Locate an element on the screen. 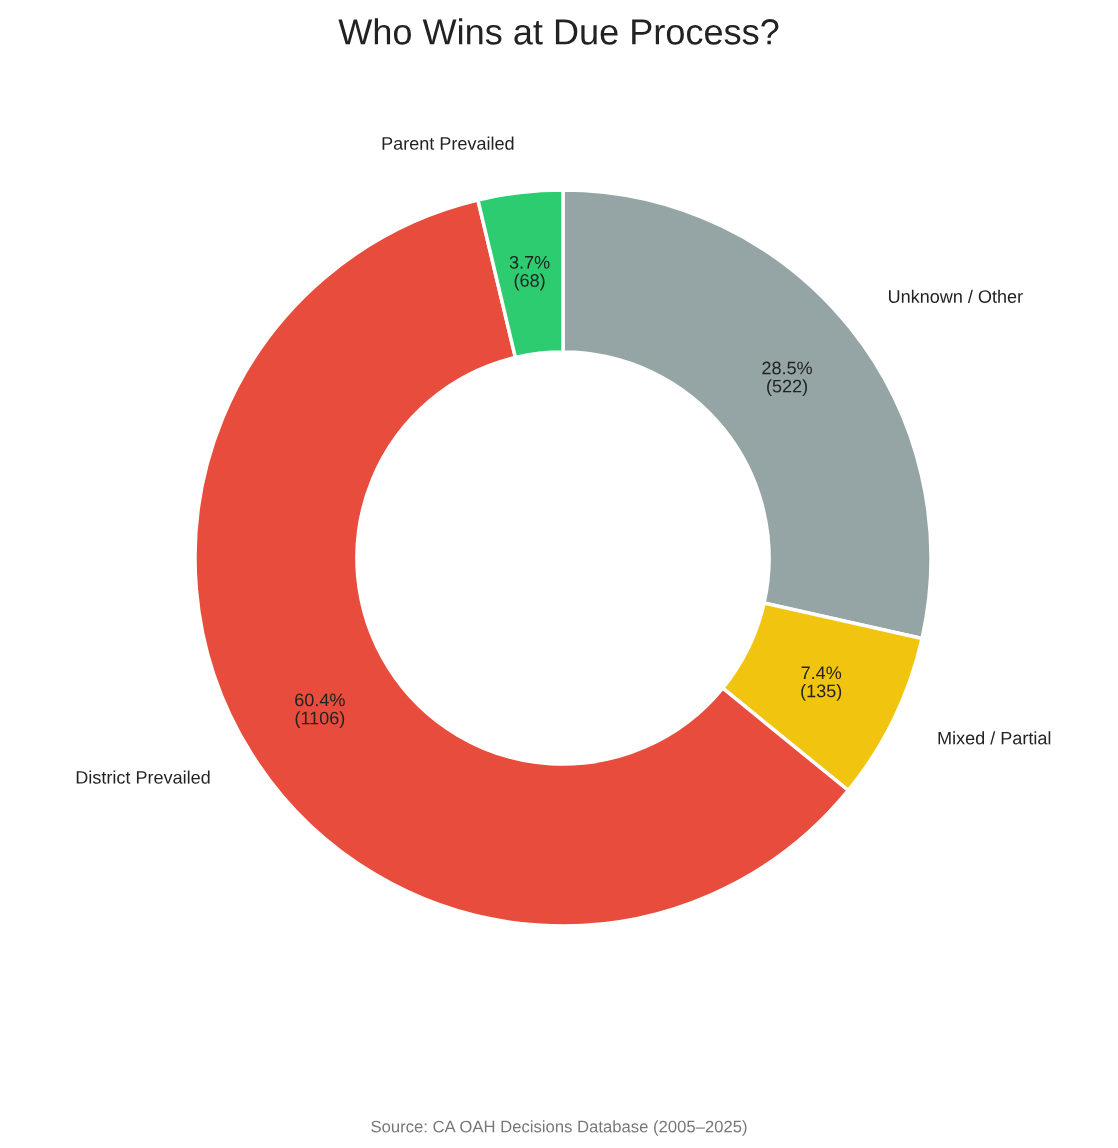 The image size is (1118, 1148). slice-label: Mixed / Partial is located at coordinates (994, 738).